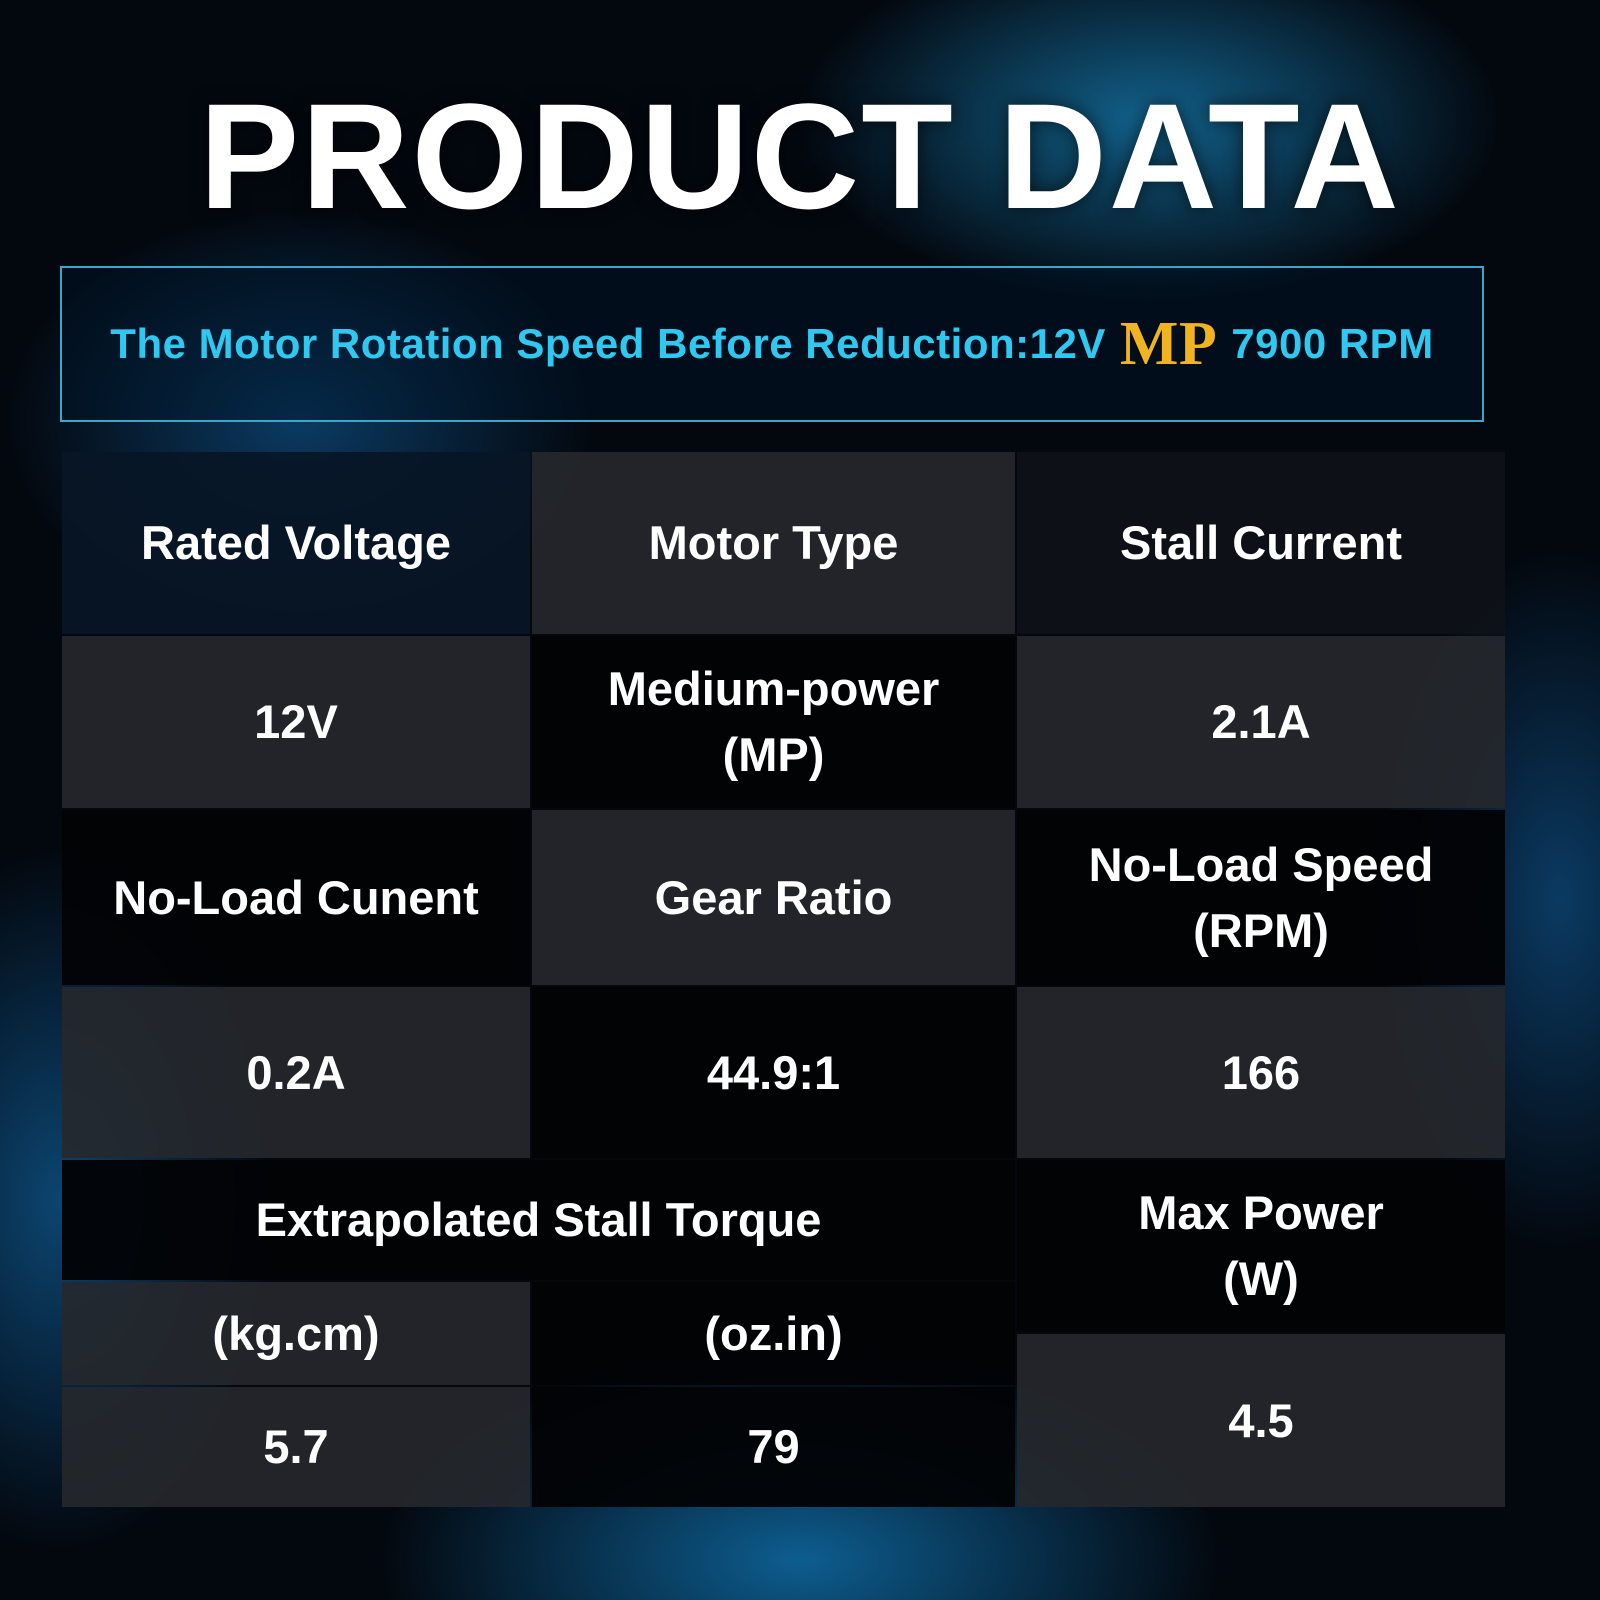  I want to click on table-cell: No-Load Cunent, so click(296, 897).